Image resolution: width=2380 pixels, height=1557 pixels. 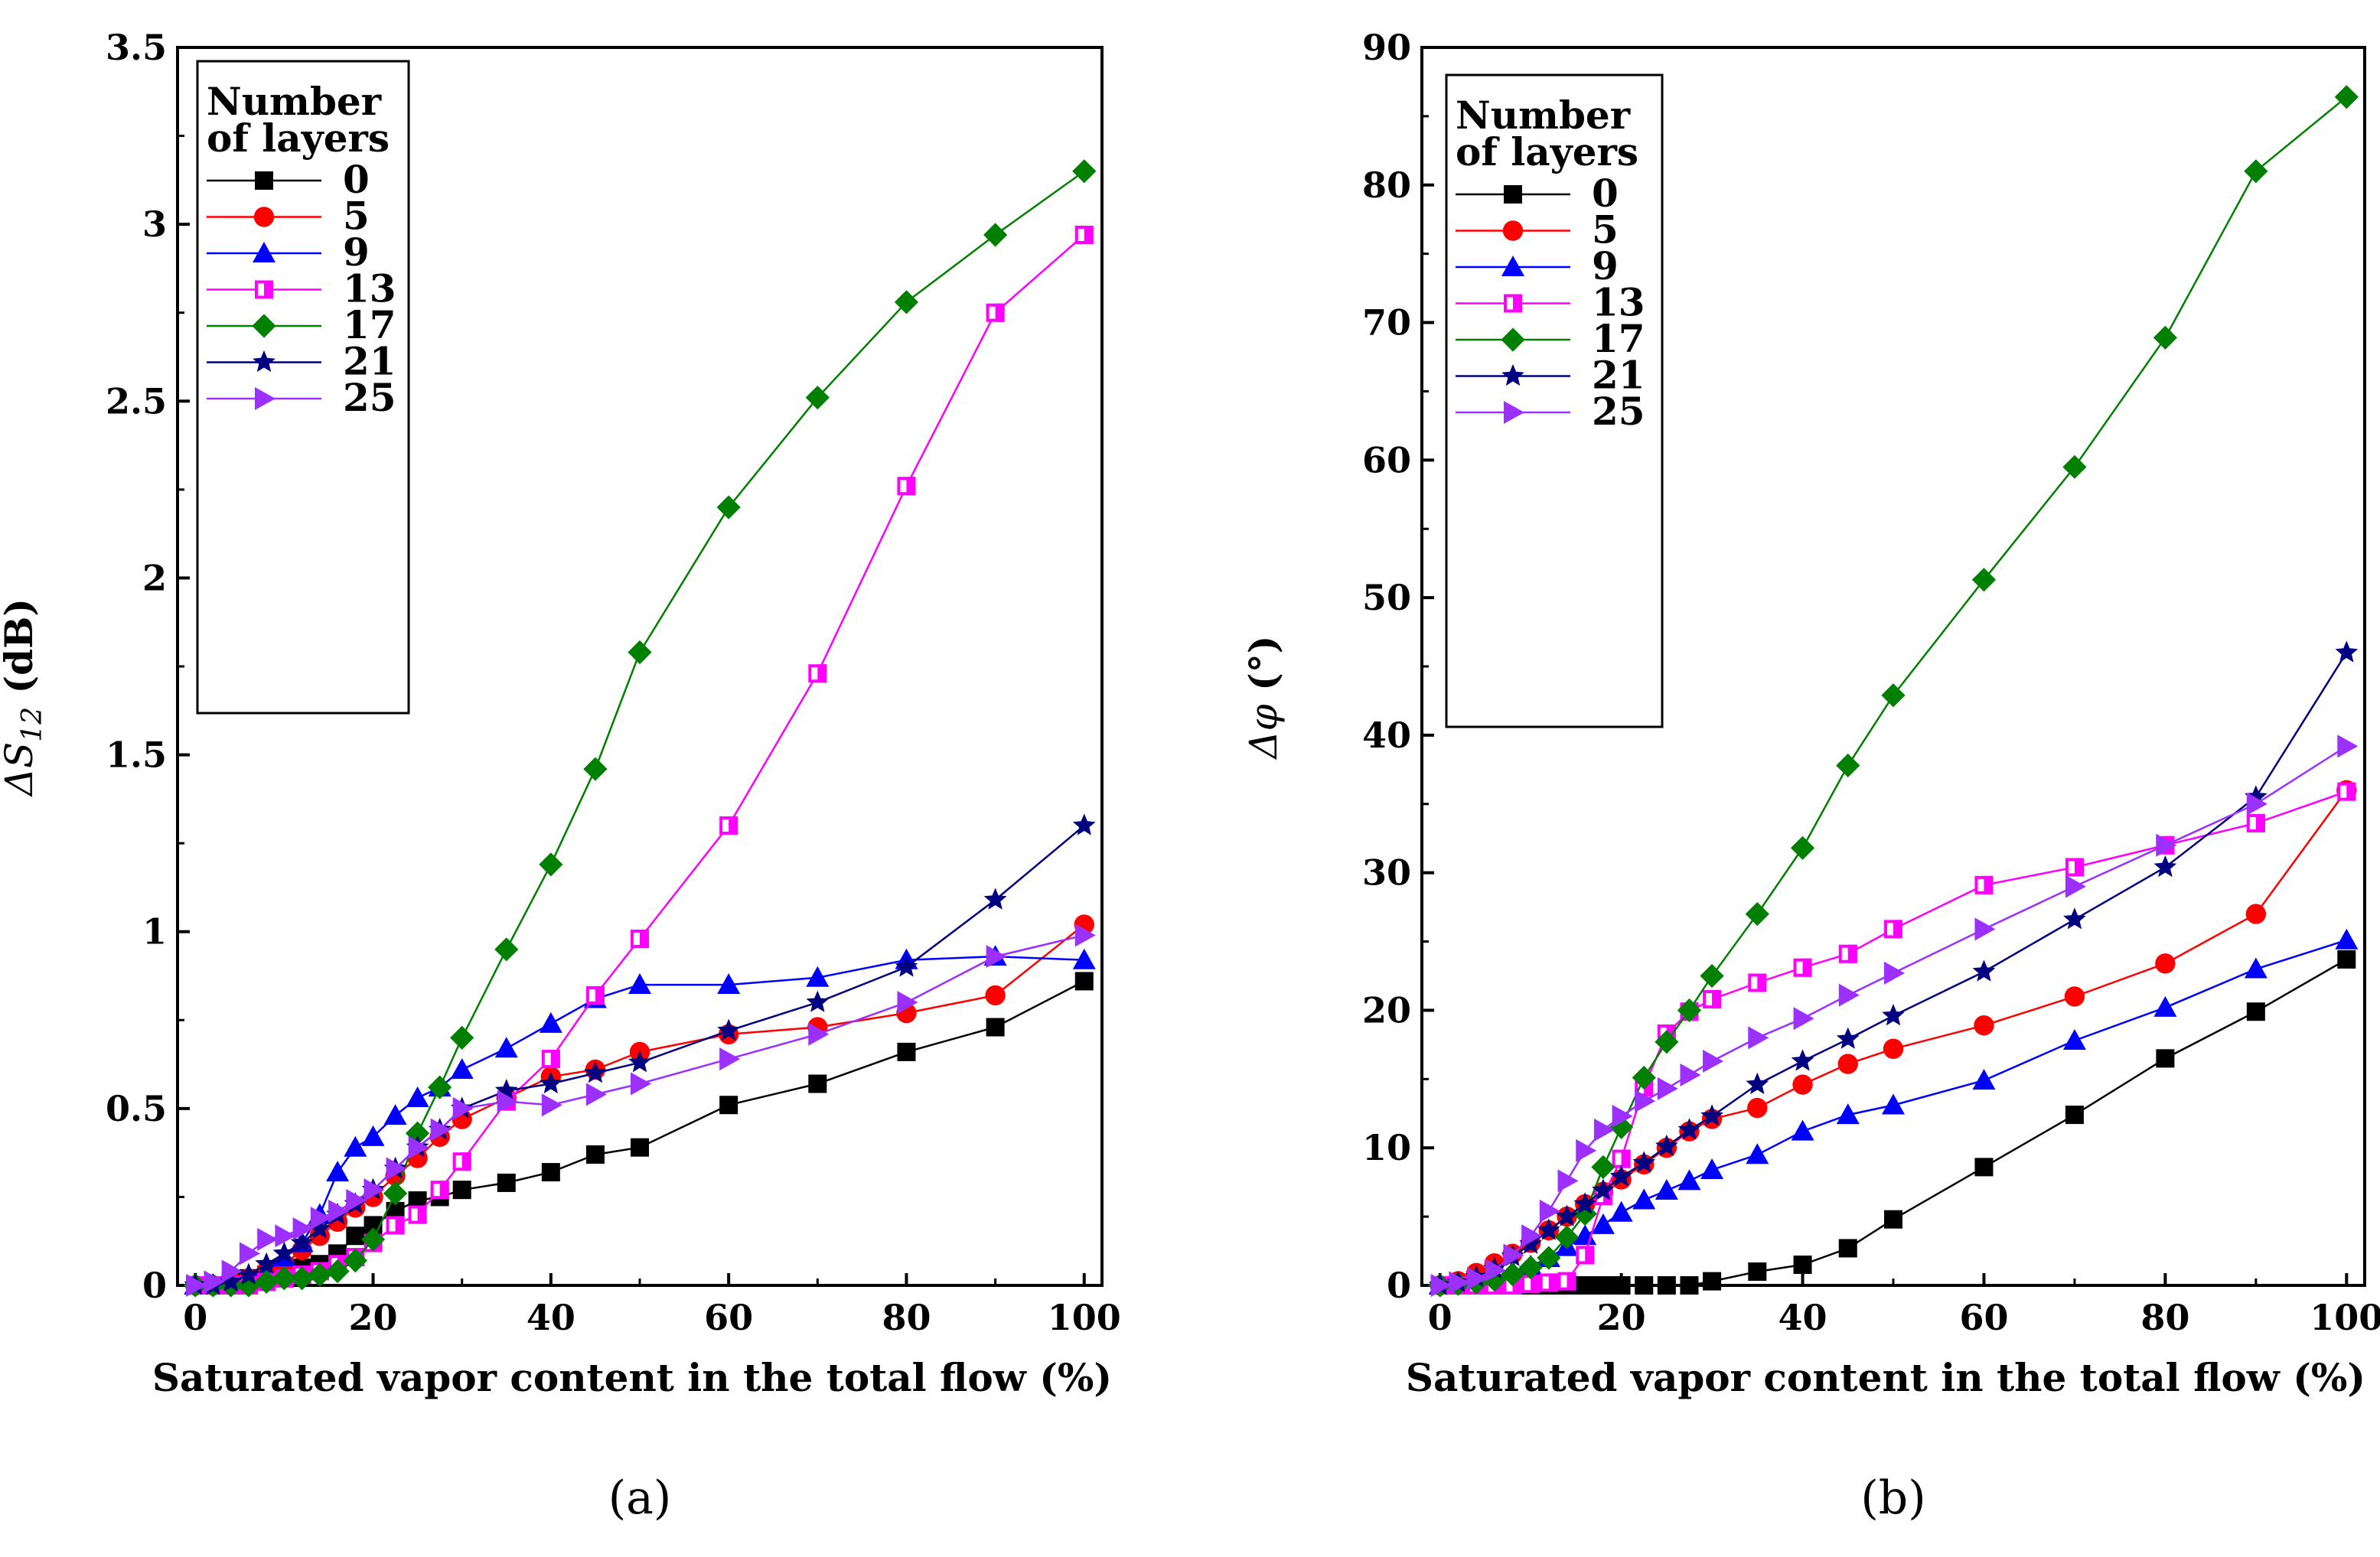 What do you see at coordinates (1605, 229) in the screenshot?
I see `legend-label: 5` at bounding box center [1605, 229].